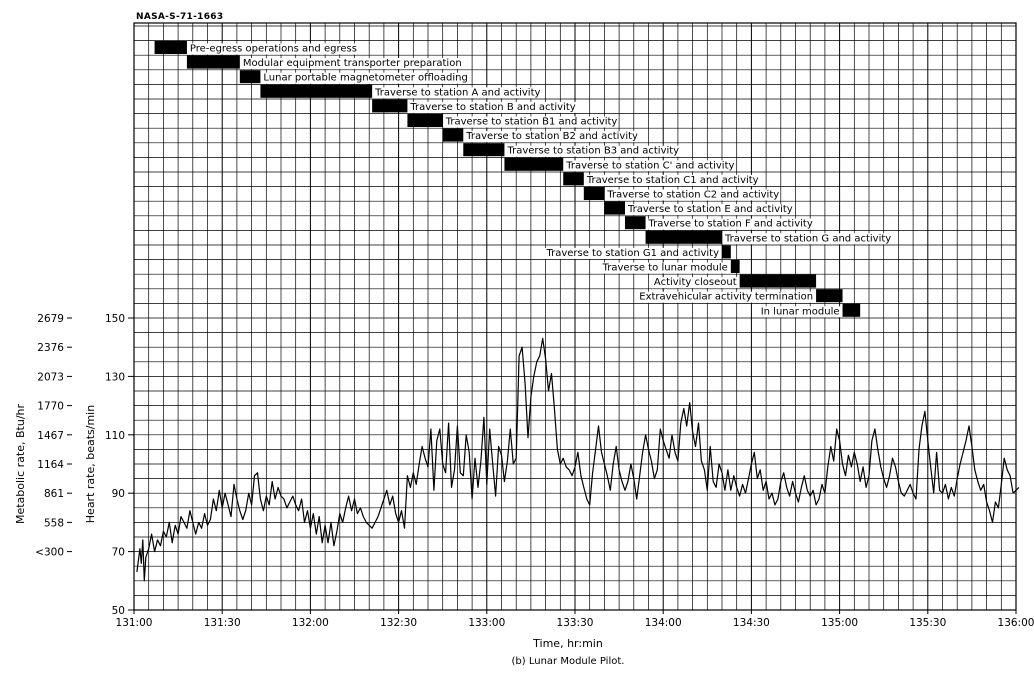  I want to click on activity-label: Traverse to station C2 and activity, so click(692, 195).